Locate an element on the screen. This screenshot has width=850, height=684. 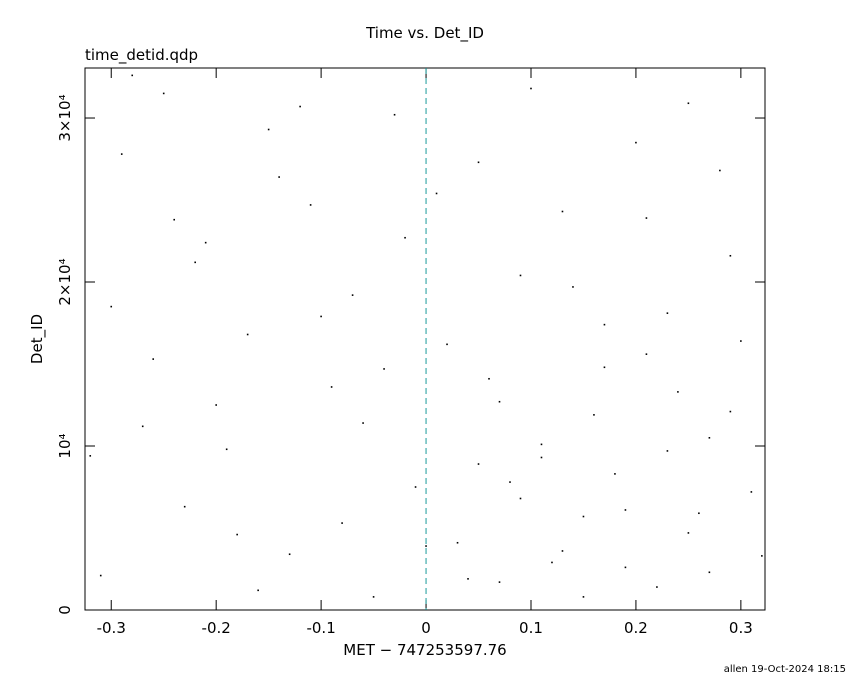
x-tick-label: 0.1 is located at coordinates (531, 628).